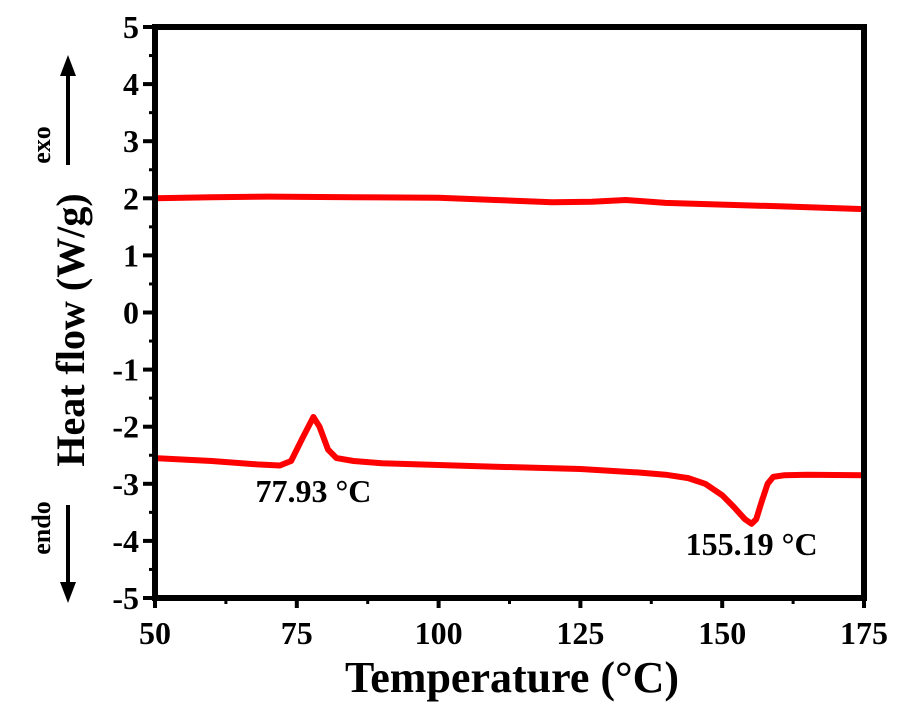 The height and width of the screenshot is (712, 900). What do you see at coordinates (580, 633) in the screenshot?
I see `x-tick-label: 125` at bounding box center [580, 633].